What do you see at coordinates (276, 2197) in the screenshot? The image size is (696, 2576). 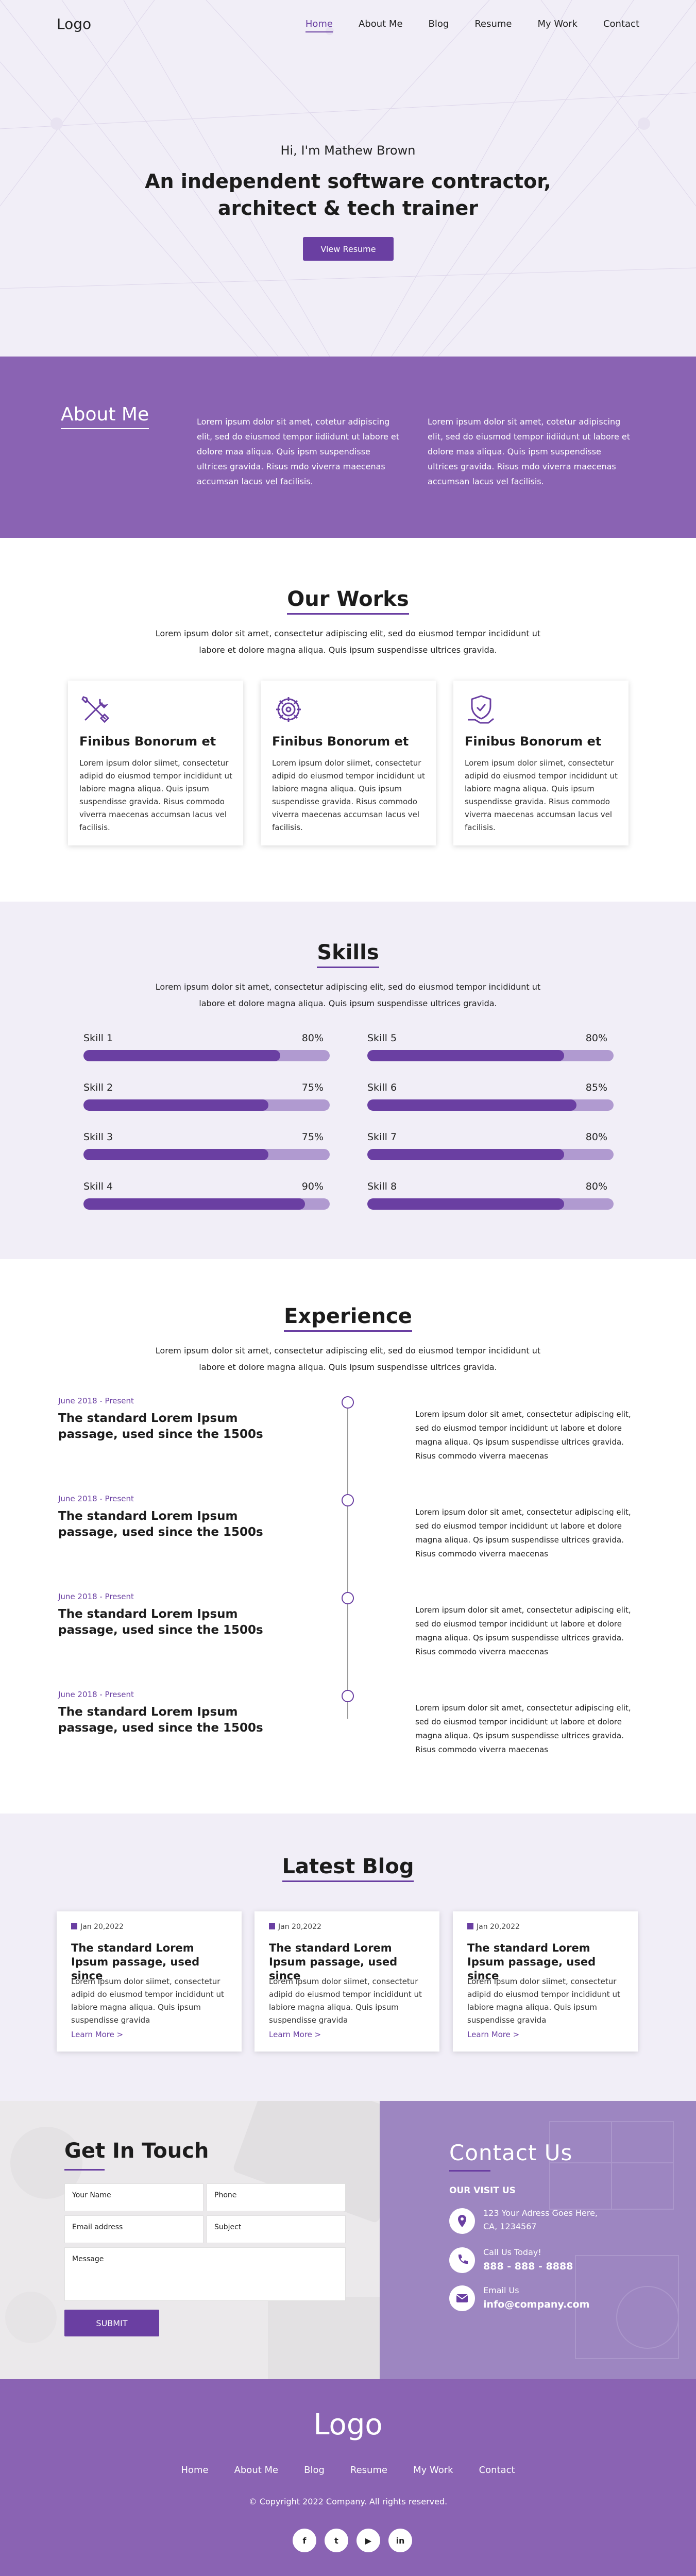 I see `phone-field: Phone` at bounding box center [276, 2197].